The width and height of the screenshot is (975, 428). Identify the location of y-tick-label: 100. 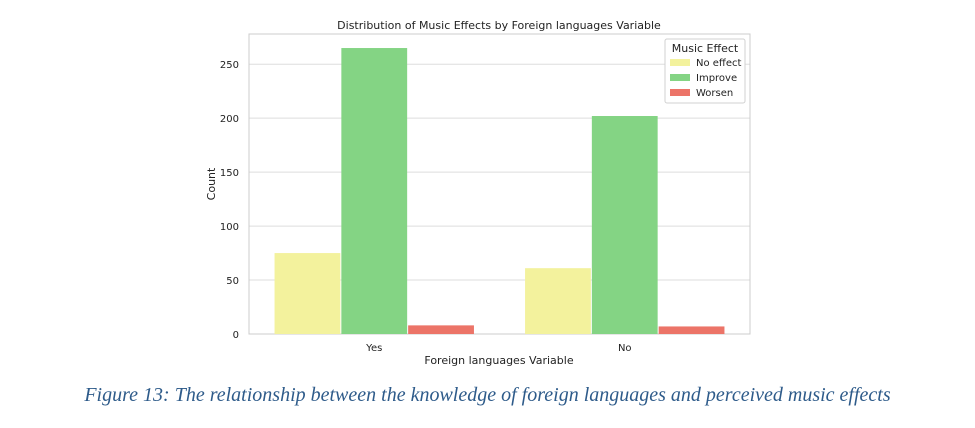
(229, 227).